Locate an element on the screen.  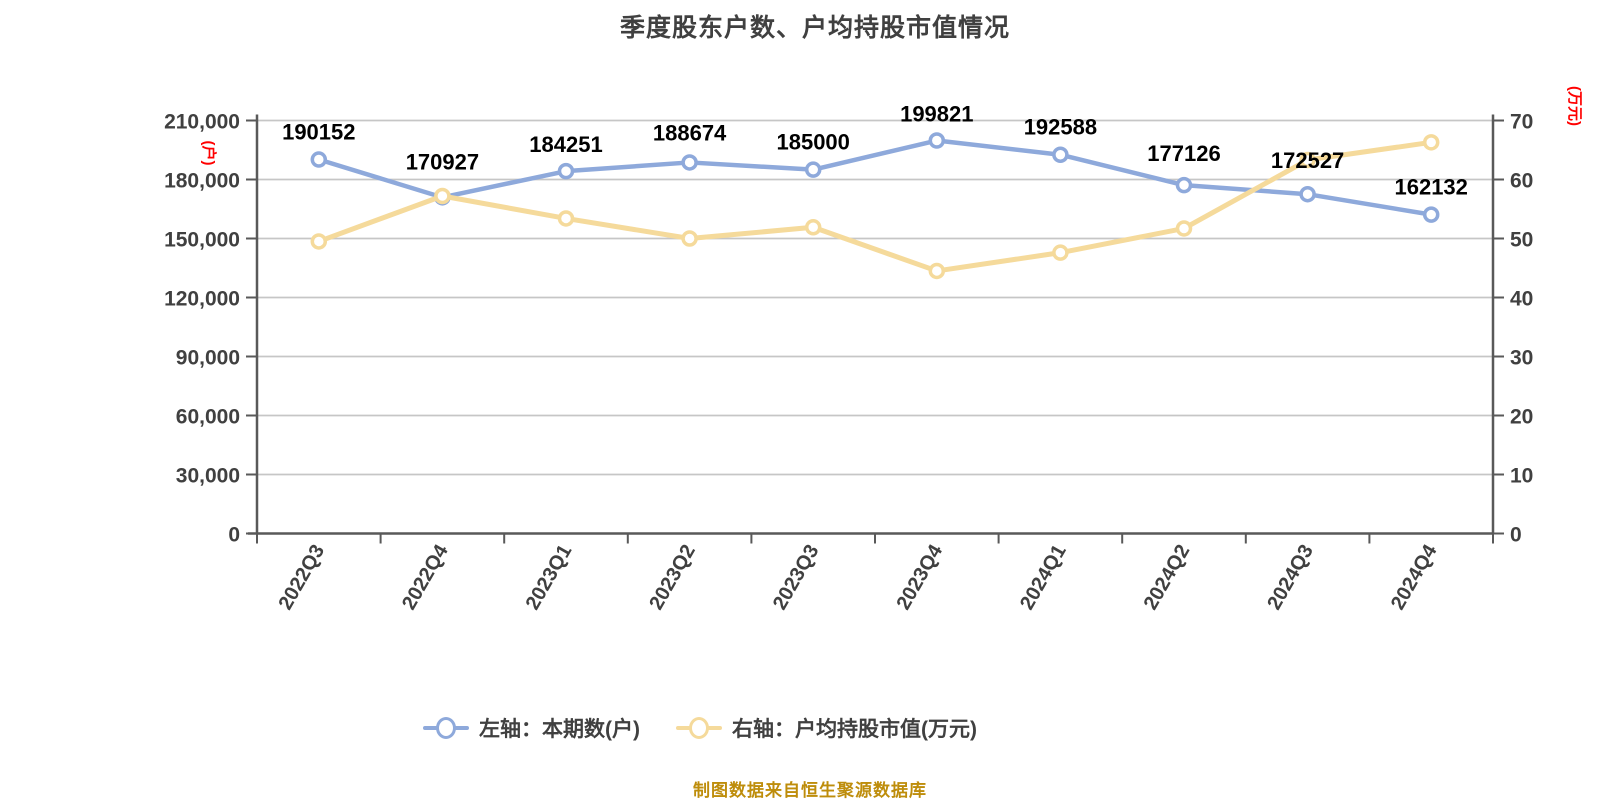
data-point-label: 170927 is located at coordinates (442, 161).